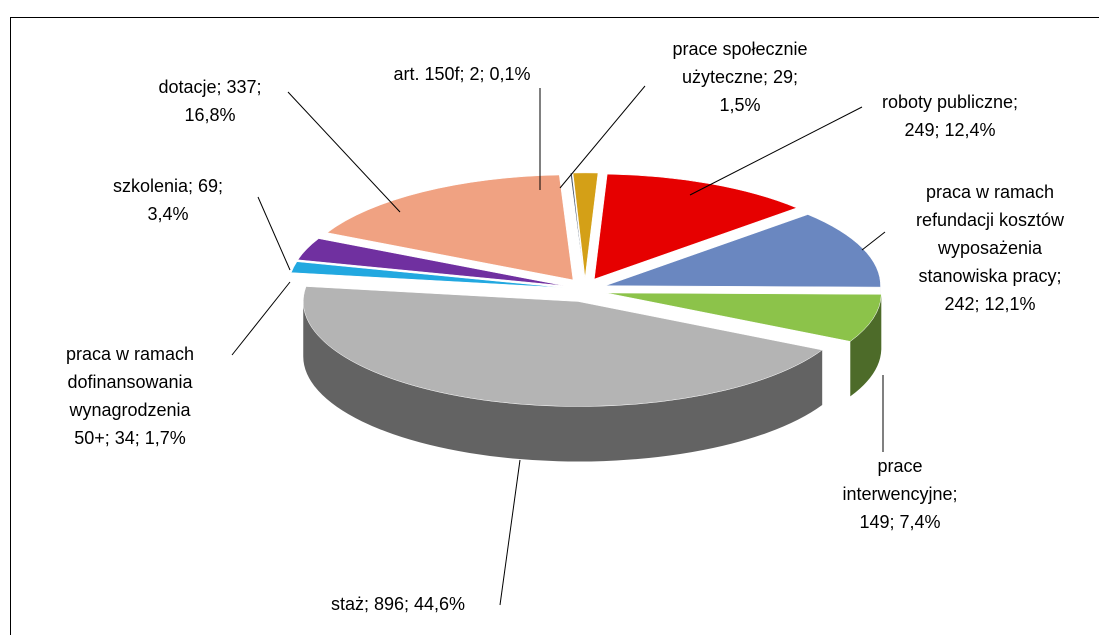  Describe the element at coordinates (168, 186) in the screenshot. I see `data-label: szkolenia; 69;` at that location.